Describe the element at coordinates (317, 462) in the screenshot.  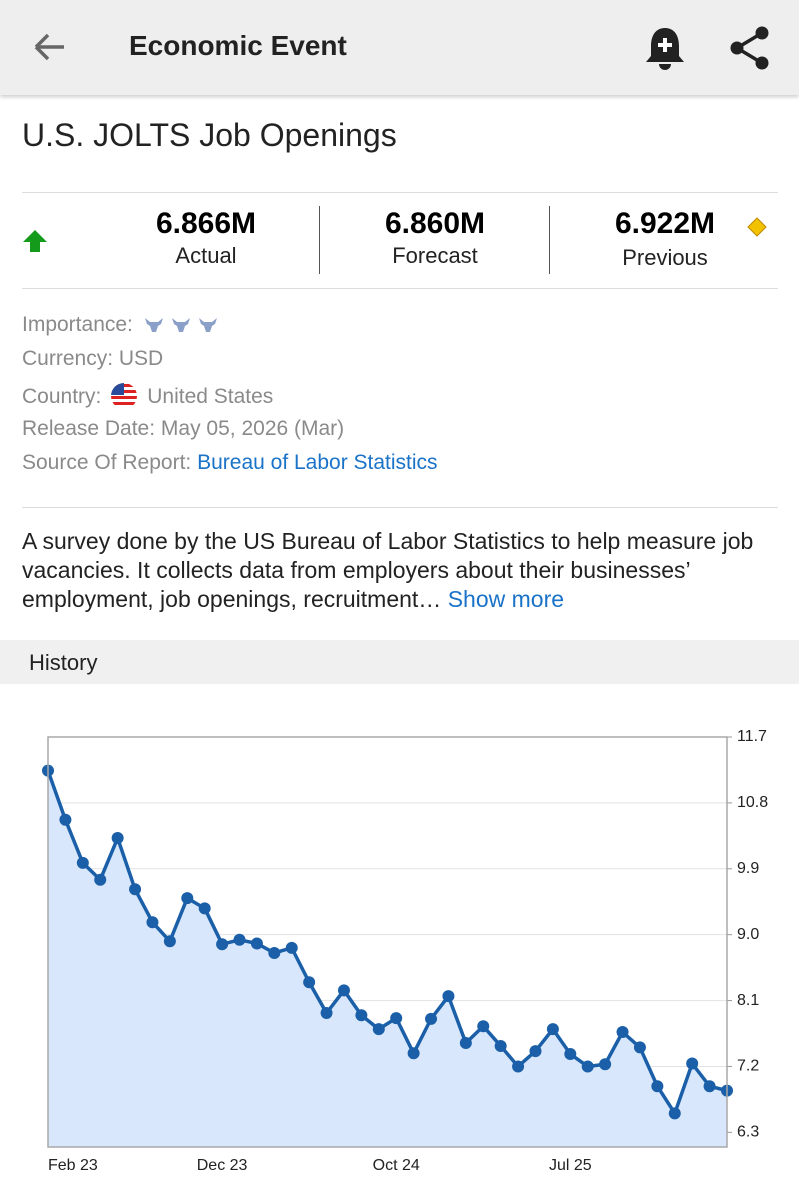
I see `source-link: Bureau of Labor Statistics` at that location.